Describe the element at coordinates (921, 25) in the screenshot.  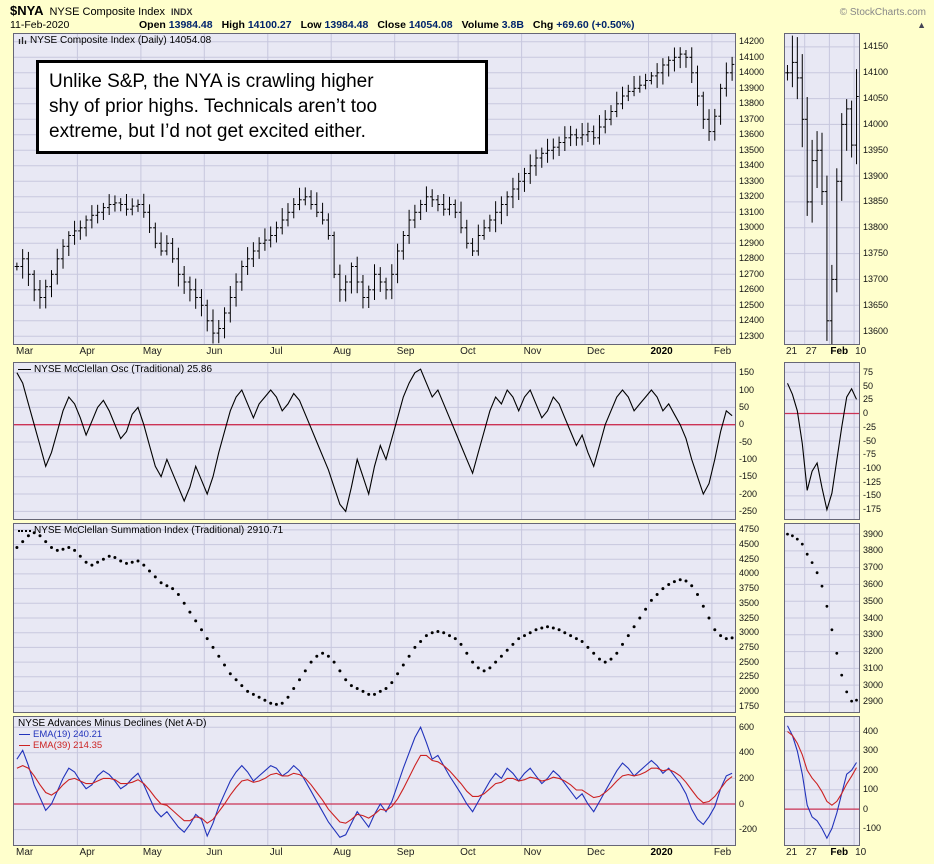
I see `scroll-up-icon: ▲` at that location.